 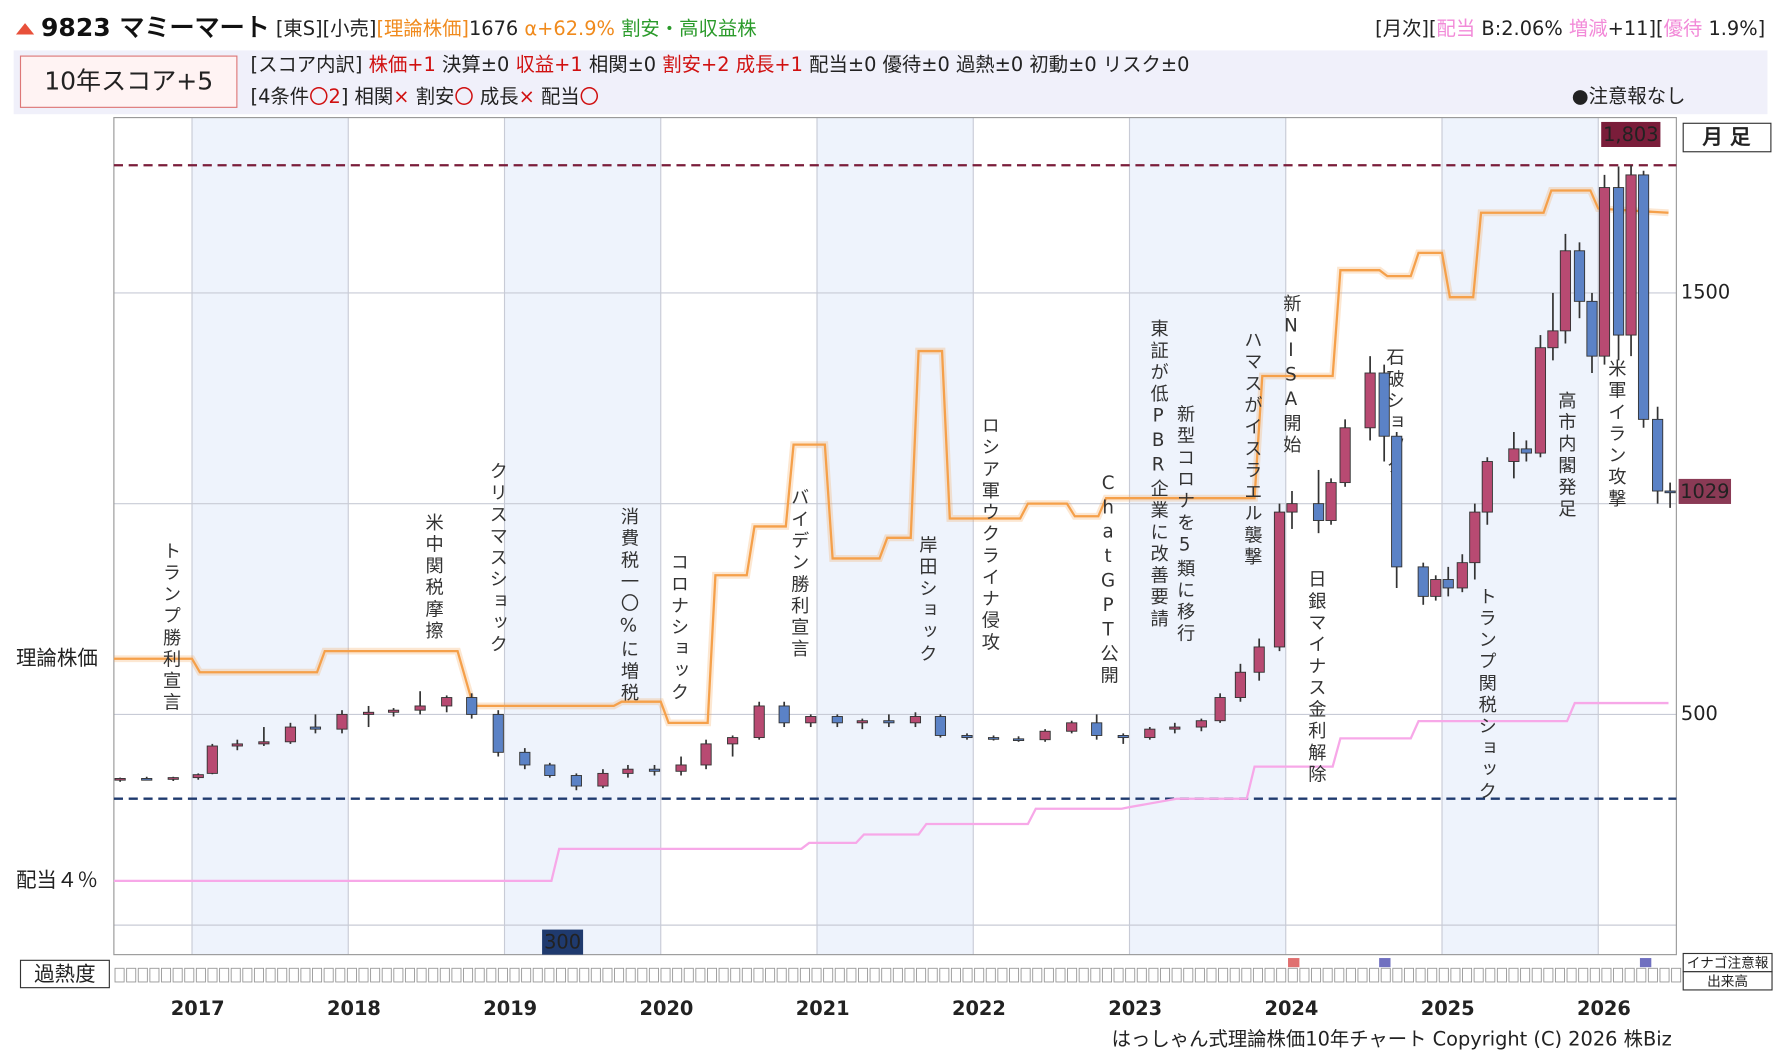 What do you see at coordinates (1615, 434) in the screenshot?
I see `event-label: 米軍イラン攻撃` at bounding box center [1615, 434].